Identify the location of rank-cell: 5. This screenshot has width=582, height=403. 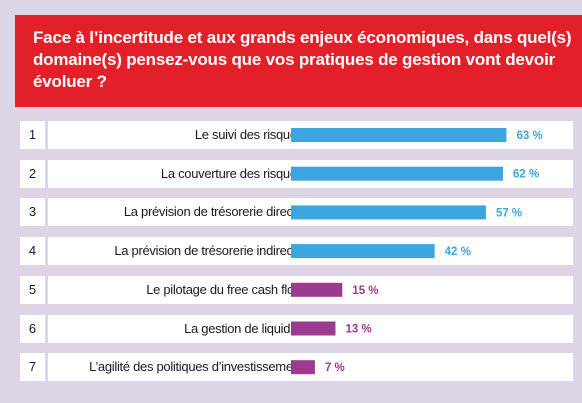
(32, 289).